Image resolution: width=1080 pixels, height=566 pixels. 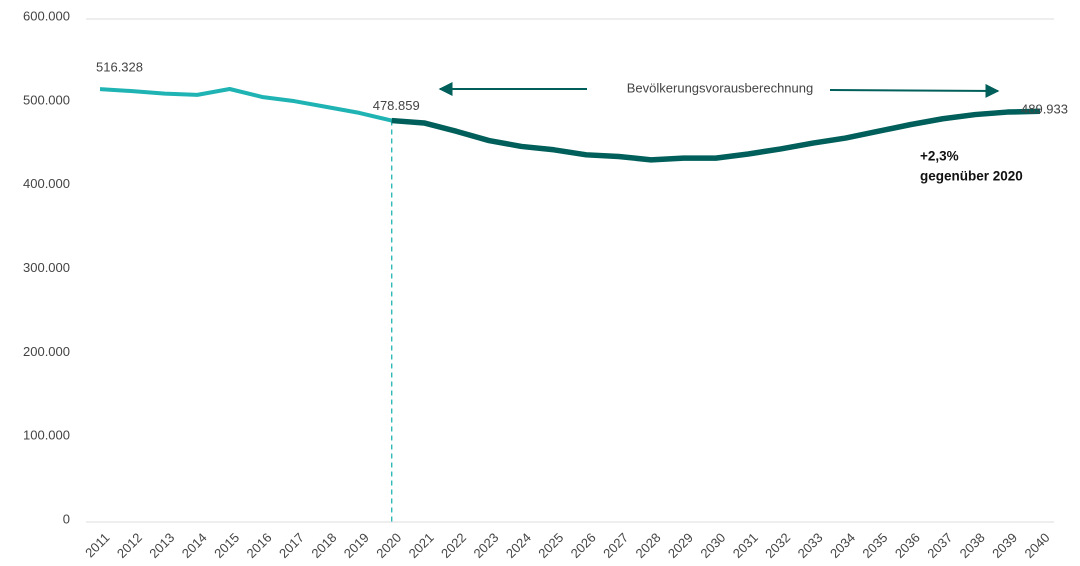 What do you see at coordinates (550, 545) in the screenshot?
I see `x-tick-label: 2025` at bounding box center [550, 545].